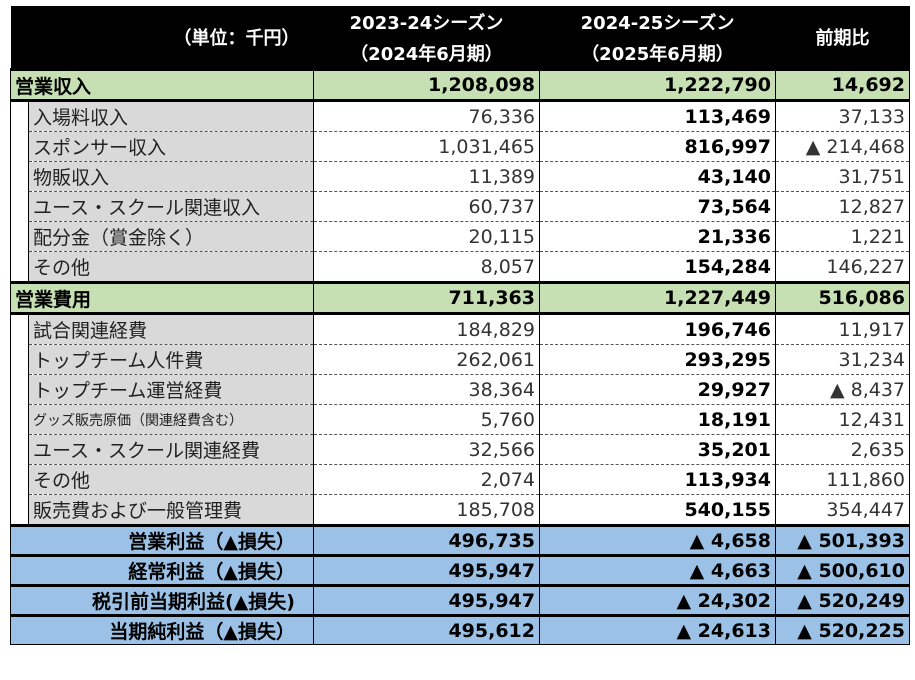  Describe the element at coordinates (426, 540) in the screenshot. I see `prev-value: 496,735` at that location.